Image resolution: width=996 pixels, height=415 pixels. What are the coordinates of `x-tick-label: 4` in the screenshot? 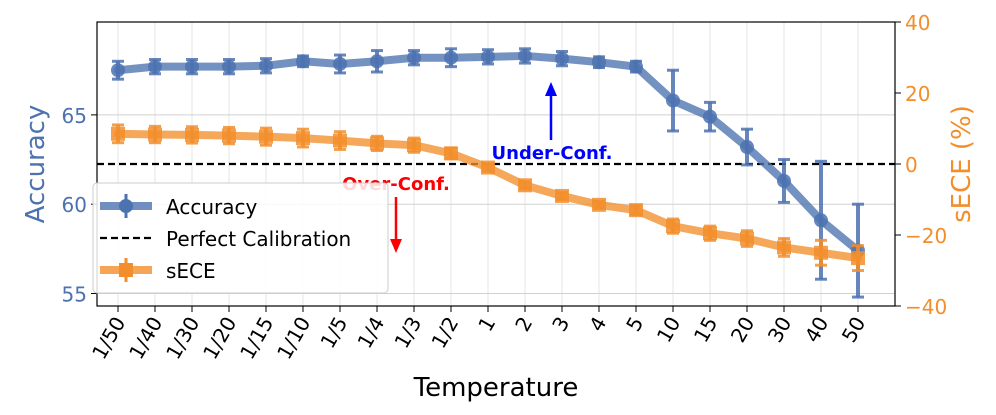 It's located at (597, 324).